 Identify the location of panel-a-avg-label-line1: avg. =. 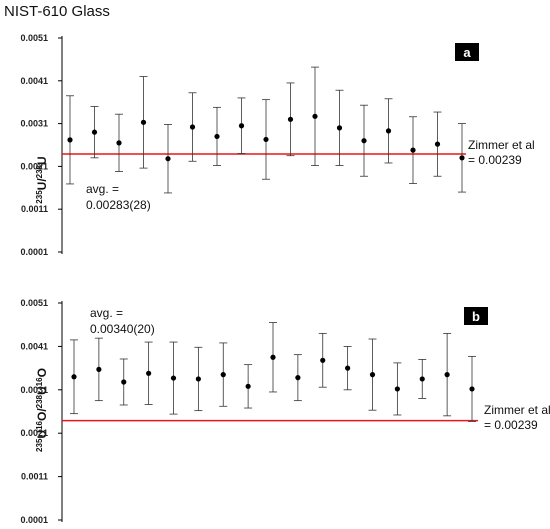
(102, 189).